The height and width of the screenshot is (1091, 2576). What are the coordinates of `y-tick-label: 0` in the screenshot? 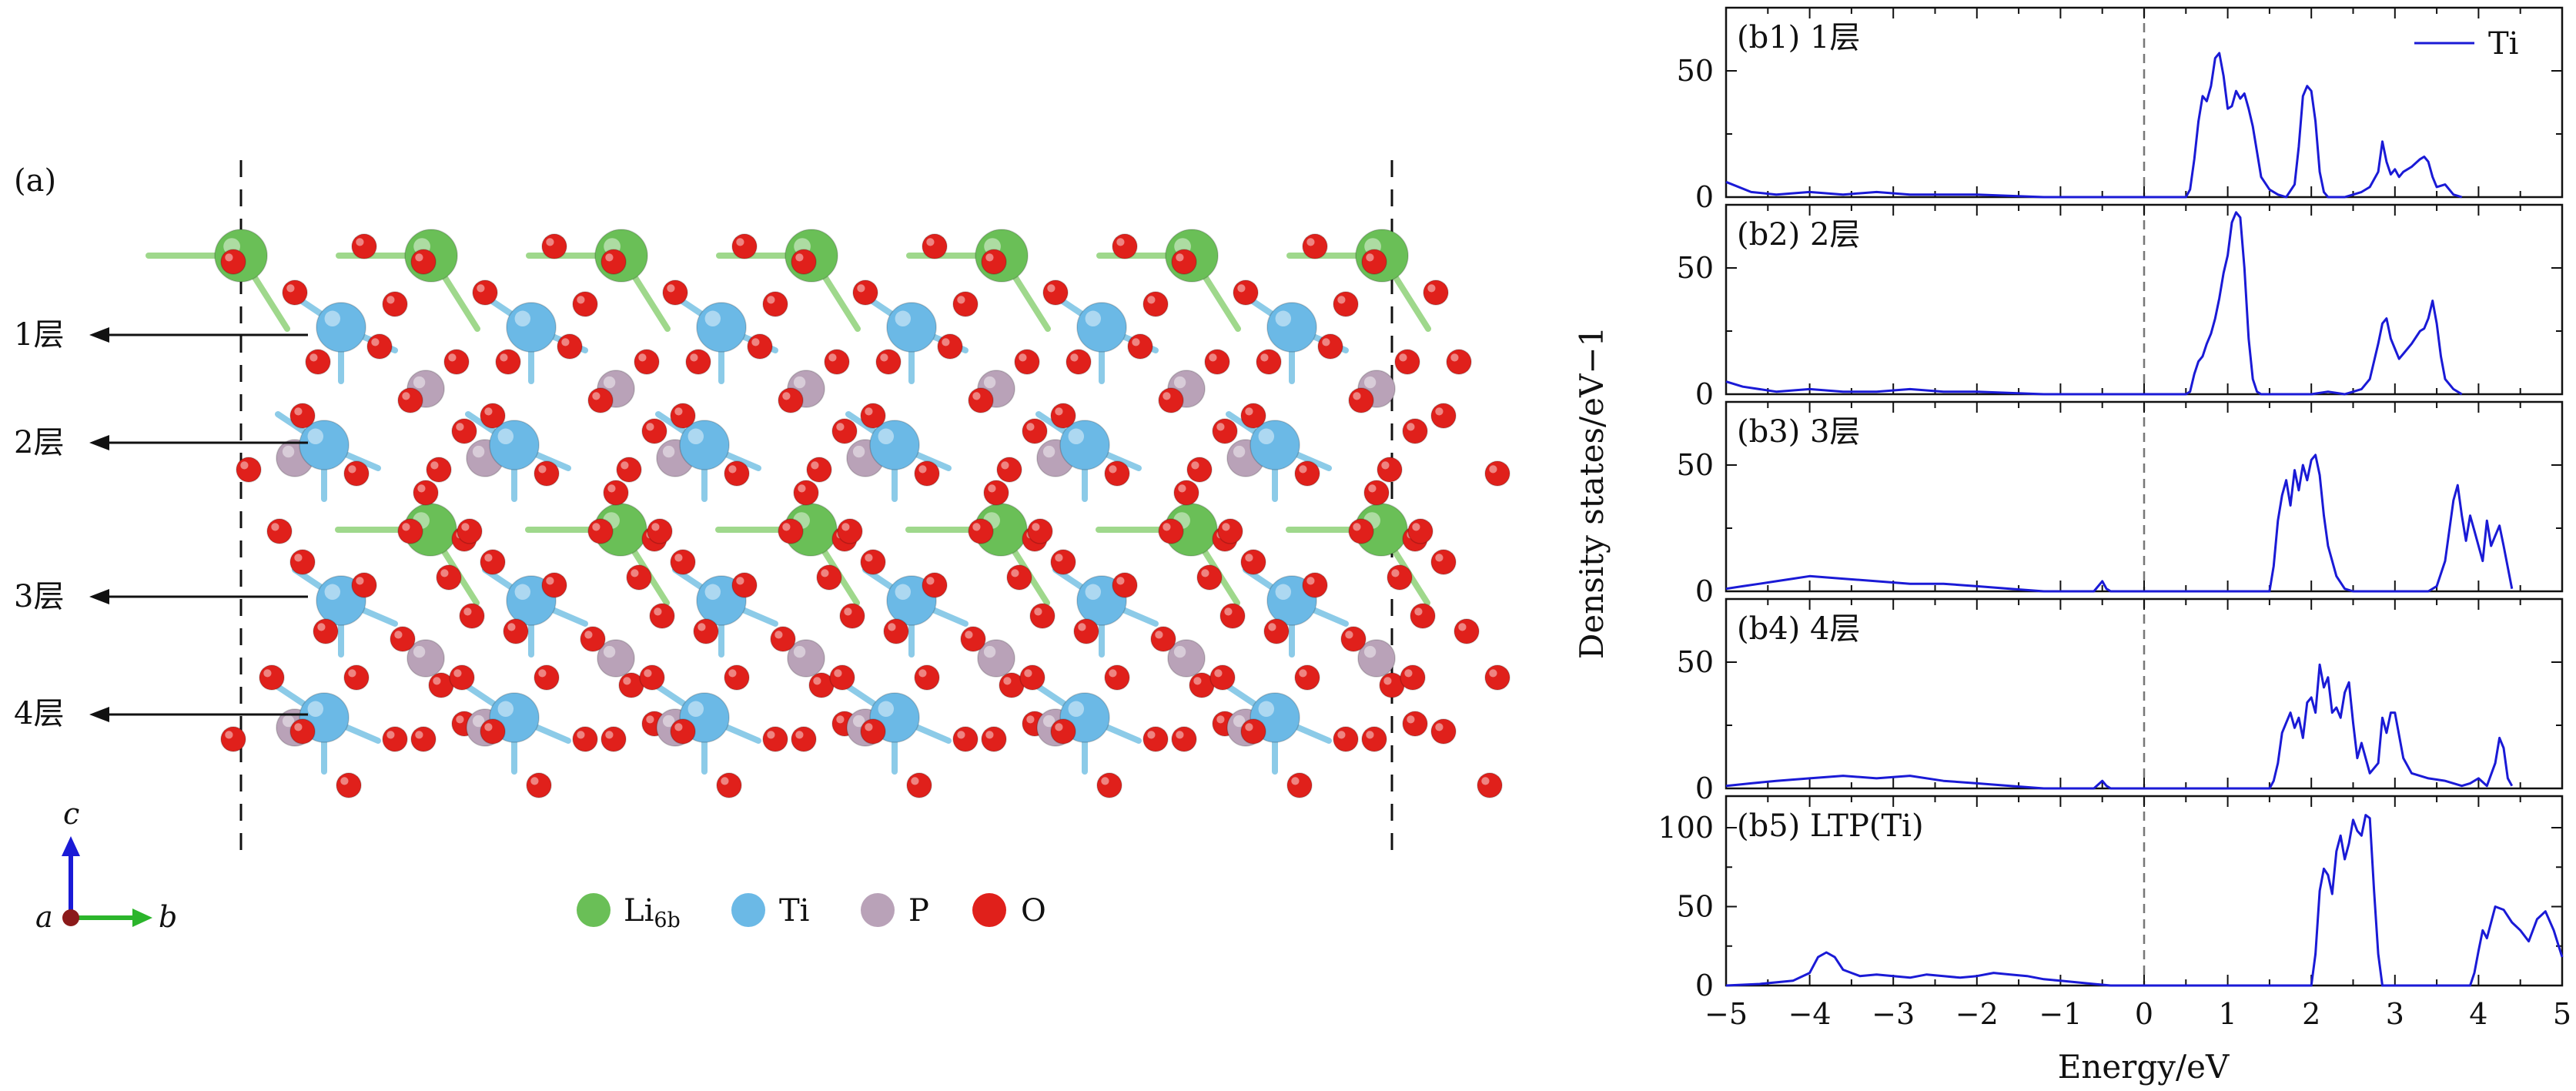 It's located at (1705, 985).